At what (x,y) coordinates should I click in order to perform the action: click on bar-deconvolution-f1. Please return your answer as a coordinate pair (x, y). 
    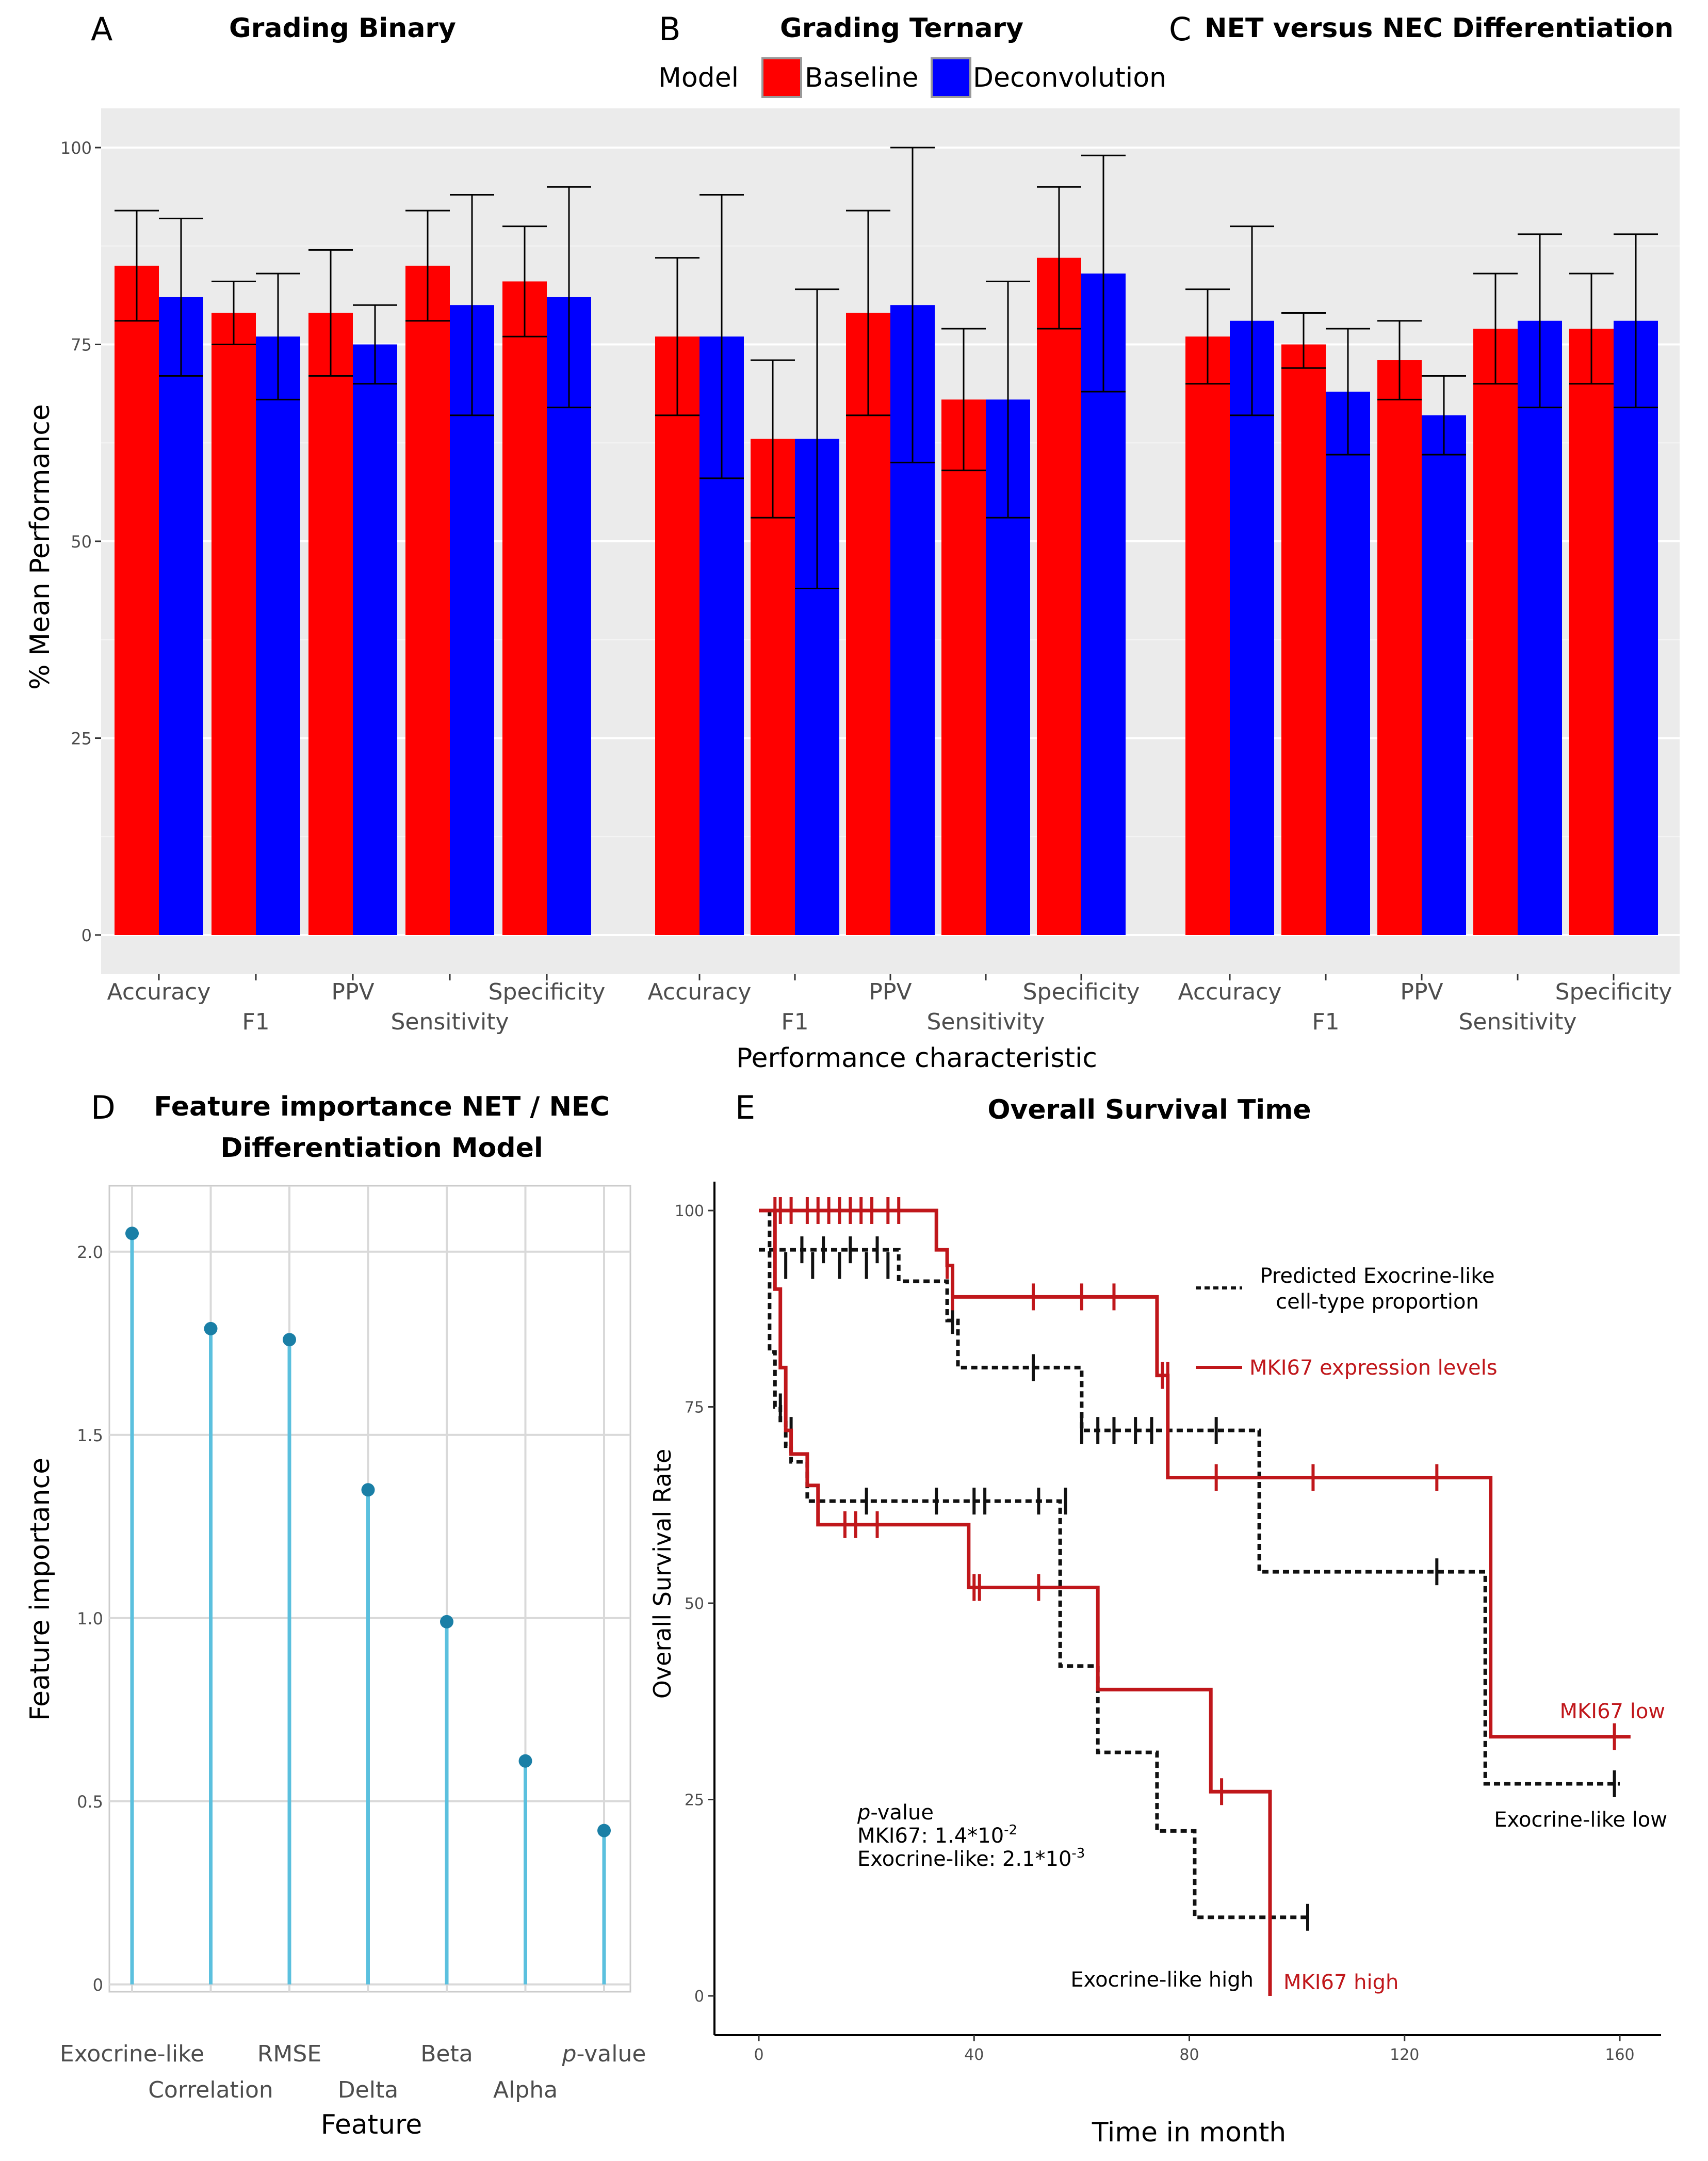
    Looking at the image, I should click on (278, 635).